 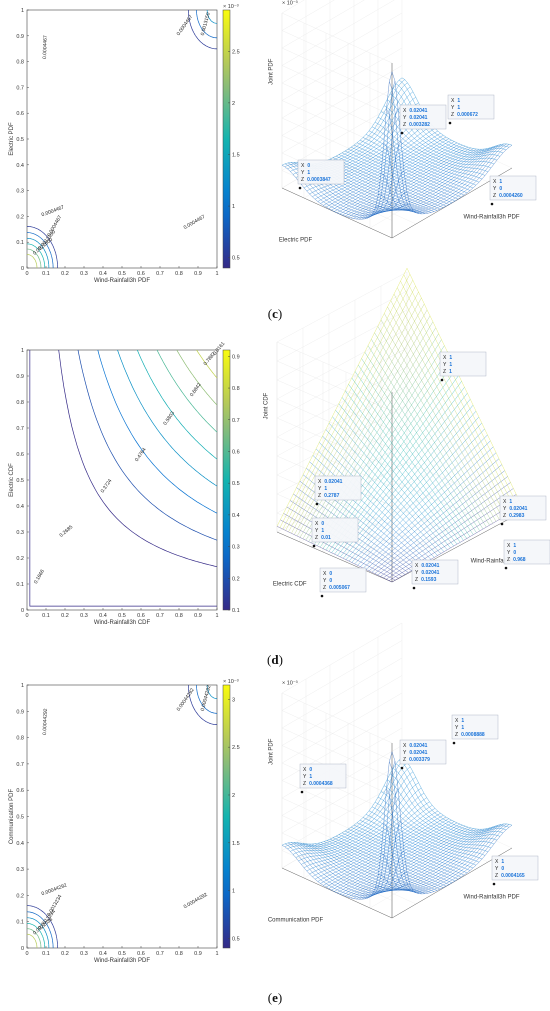 I want to click on x-tick-label: 0.7, so click(x=160, y=954).